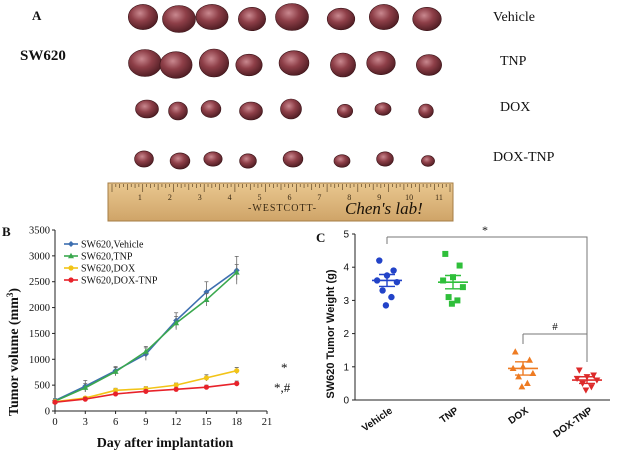  Describe the element at coordinates (37, 15) in the screenshot. I see `panel-a-letter: A` at that location.